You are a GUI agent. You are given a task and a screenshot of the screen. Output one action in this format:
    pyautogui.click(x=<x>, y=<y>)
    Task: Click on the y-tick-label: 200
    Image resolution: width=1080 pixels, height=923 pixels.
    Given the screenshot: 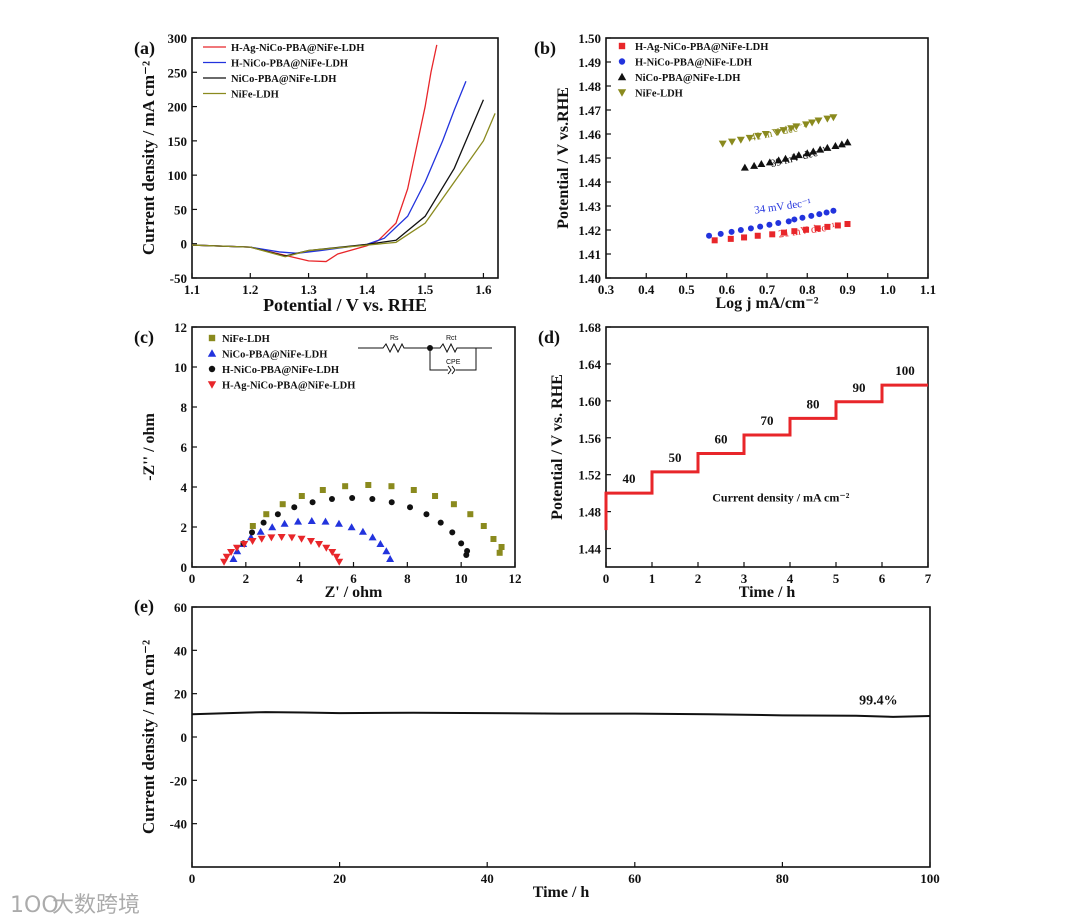 What is the action you would take?
    pyautogui.click(x=178, y=107)
    